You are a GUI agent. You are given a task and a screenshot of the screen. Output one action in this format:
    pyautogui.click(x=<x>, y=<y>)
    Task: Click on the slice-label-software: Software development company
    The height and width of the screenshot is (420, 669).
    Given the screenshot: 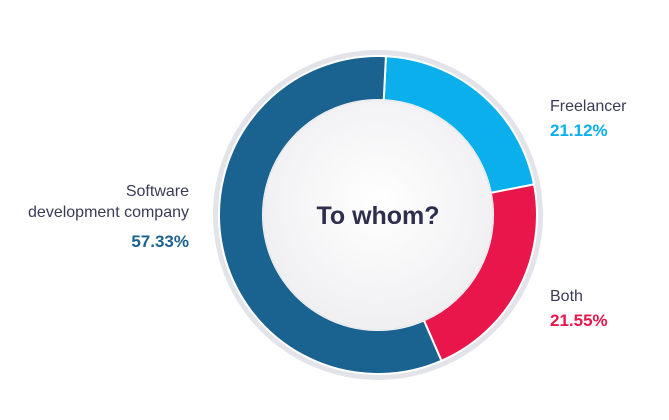 What is the action you would take?
    pyautogui.click(x=94, y=202)
    